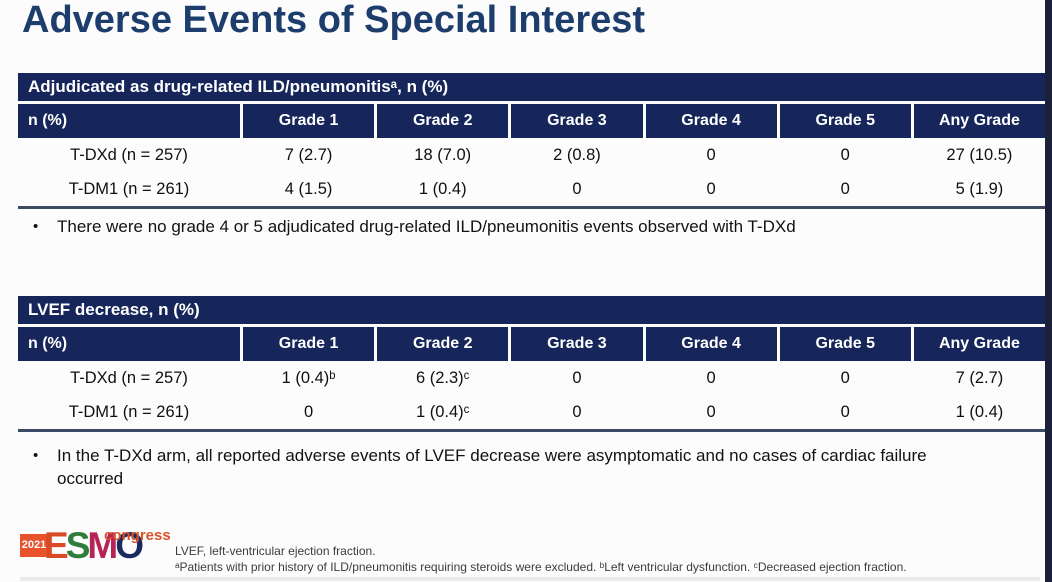 This screenshot has height=582, width=1052. Describe the element at coordinates (34, 545) in the screenshot. I see `logo-year-badge: 2021` at that location.